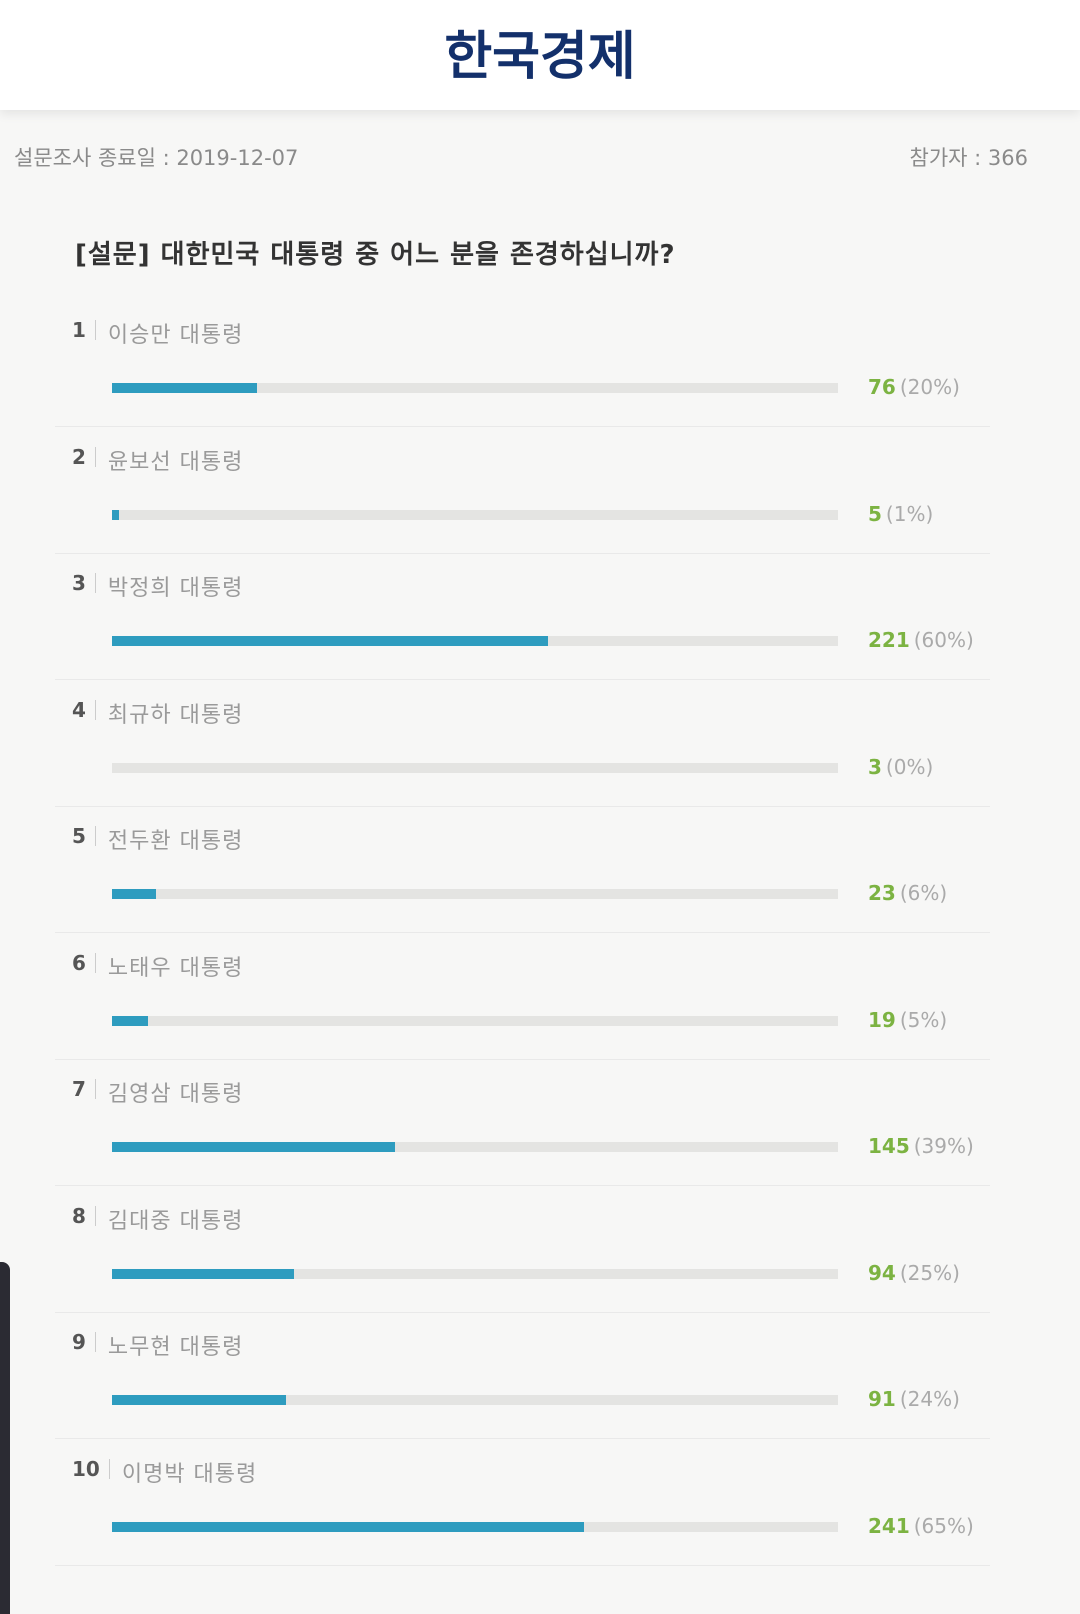 This screenshot has width=1080, height=1614. I want to click on option-name: 전두환 대통령, so click(175, 841).